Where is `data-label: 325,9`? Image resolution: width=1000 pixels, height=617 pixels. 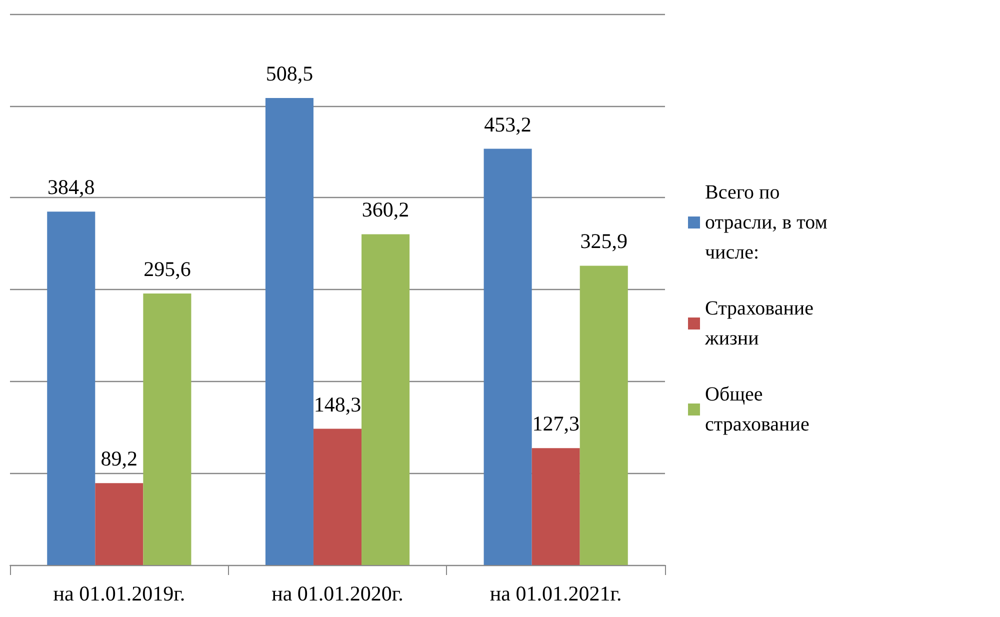 data-label: 325,9 is located at coordinates (604, 241).